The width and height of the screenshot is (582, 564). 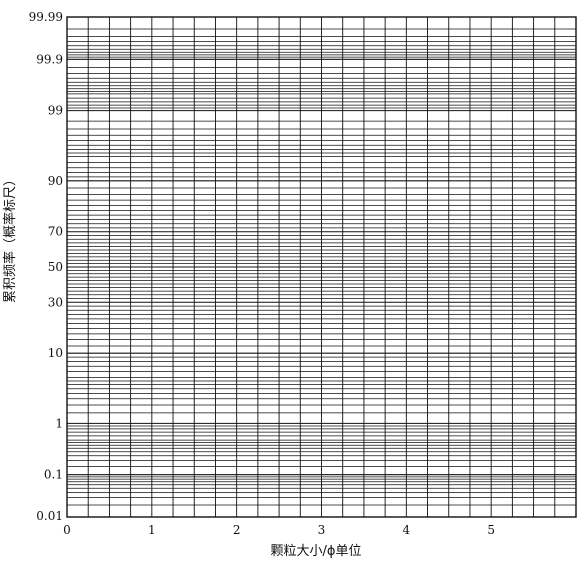 What do you see at coordinates (10, 238) in the screenshot?
I see `y-axis-title: 累积频率（概率标尺）` at bounding box center [10, 238].